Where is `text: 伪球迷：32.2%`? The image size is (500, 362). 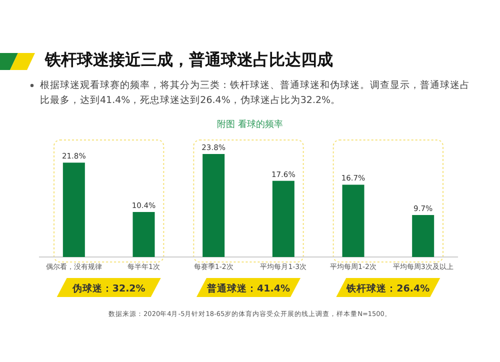 text: 伪球迷：32.2% is located at coordinates (108, 288).